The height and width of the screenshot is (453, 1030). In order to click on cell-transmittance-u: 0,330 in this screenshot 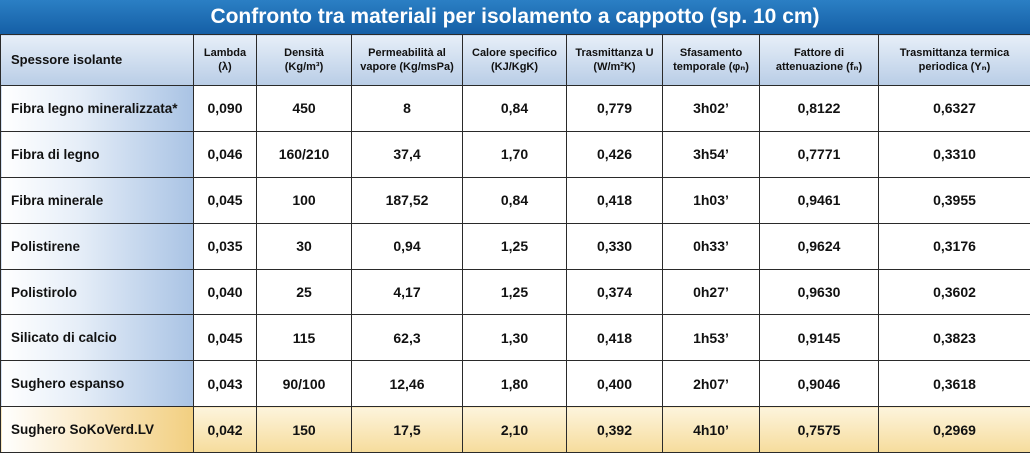, I will do `click(615, 246)`.